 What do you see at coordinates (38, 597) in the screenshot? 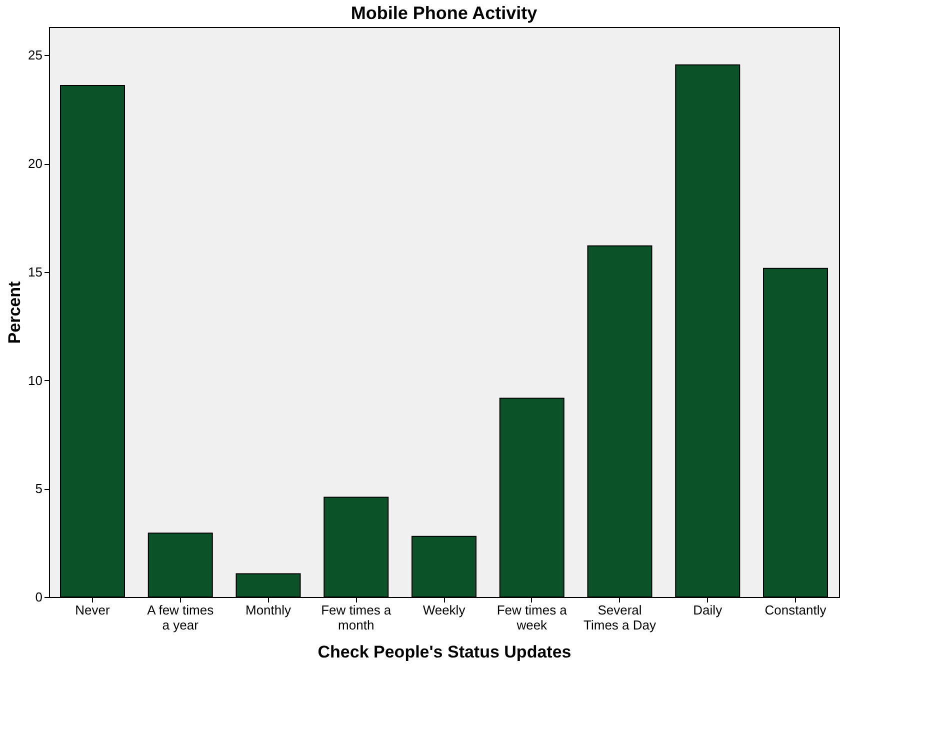
I see `y-tick-label: 0` at bounding box center [38, 597].